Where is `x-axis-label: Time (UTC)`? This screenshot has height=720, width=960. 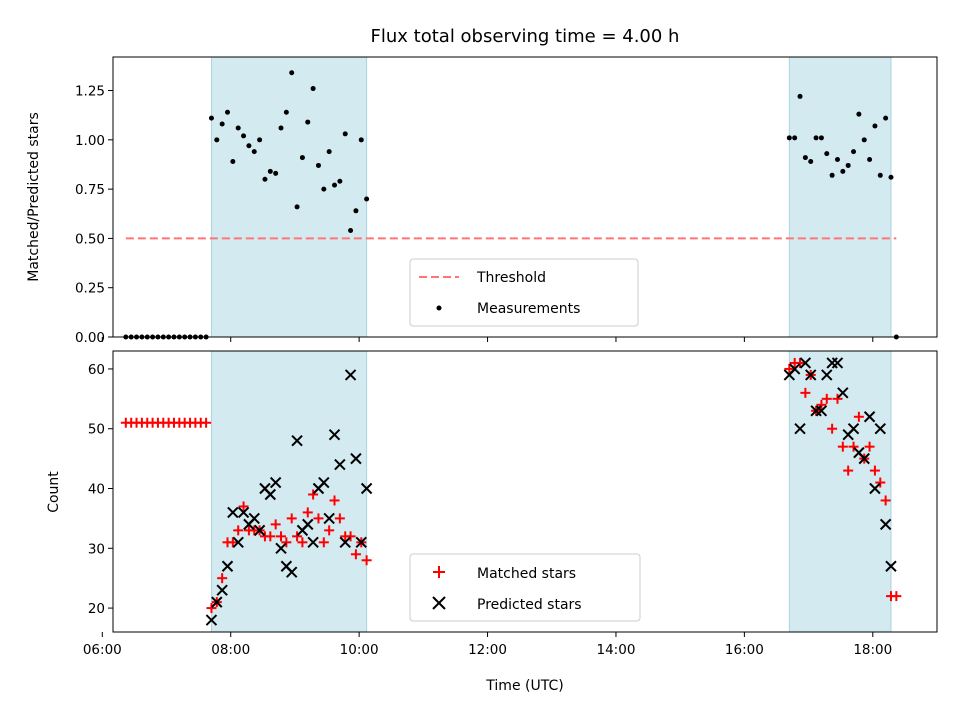 x-axis-label: Time (UTC) is located at coordinates (524, 686).